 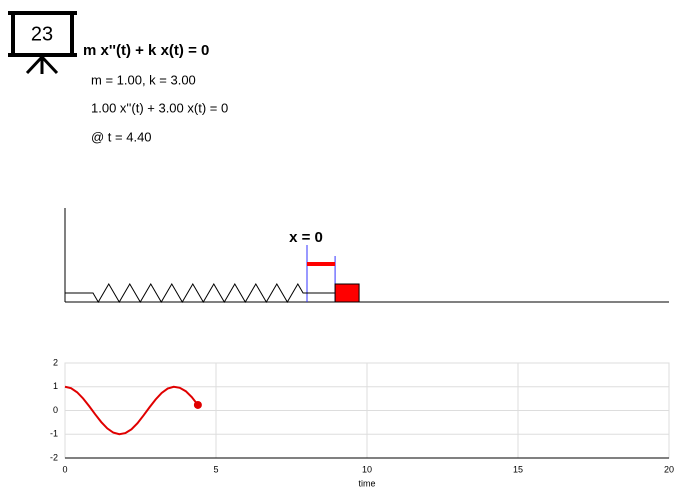 I want to click on x-tick-label: 0, so click(x=64, y=469).